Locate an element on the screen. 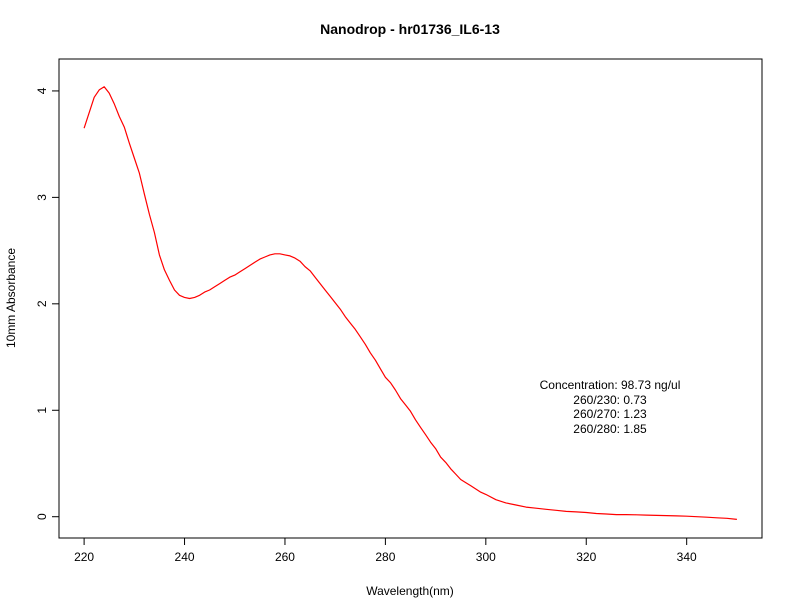 This screenshot has width=792, height=612. annotation-ratio-260-270: 260/270: 1.23 is located at coordinates (610, 414).